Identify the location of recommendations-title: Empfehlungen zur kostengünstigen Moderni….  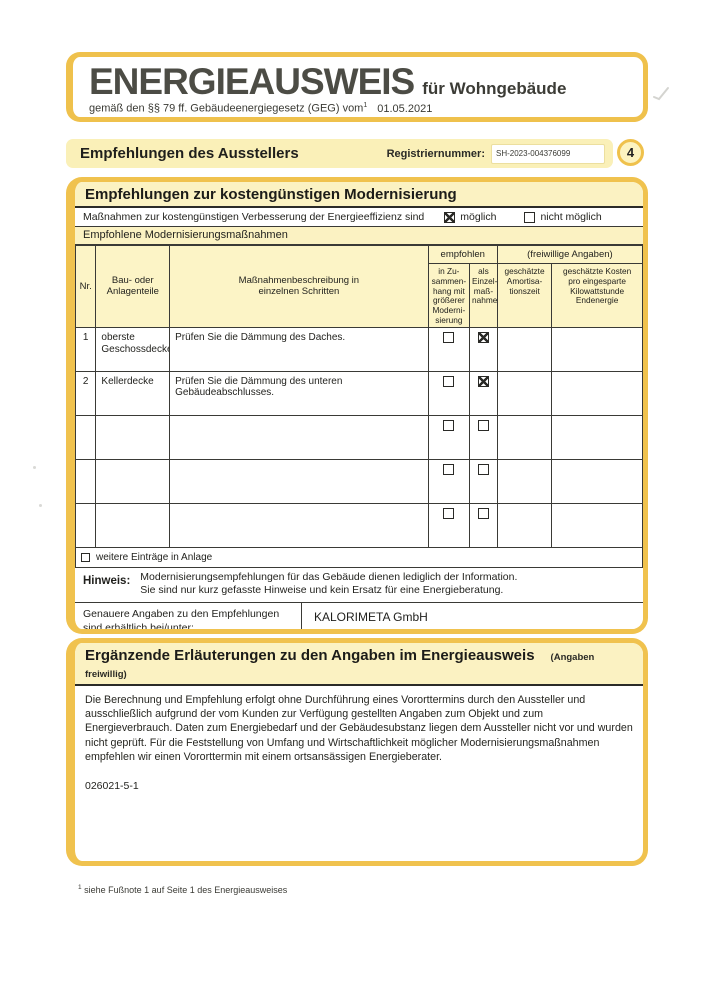
(359, 195).